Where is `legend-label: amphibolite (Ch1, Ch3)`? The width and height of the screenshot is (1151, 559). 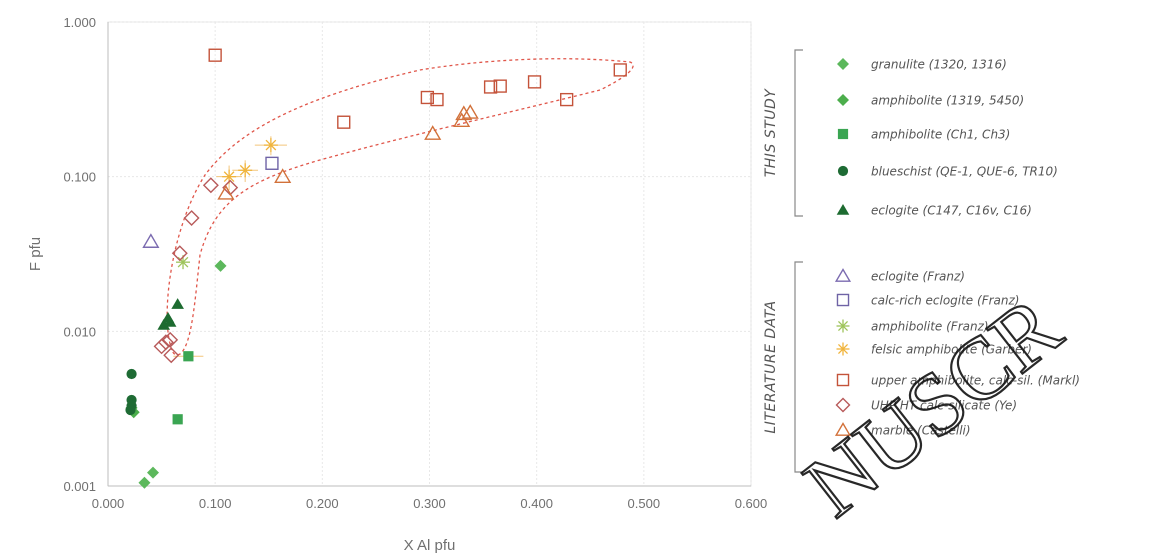 legend-label: amphibolite (Ch1, Ch3) is located at coordinates (940, 135).